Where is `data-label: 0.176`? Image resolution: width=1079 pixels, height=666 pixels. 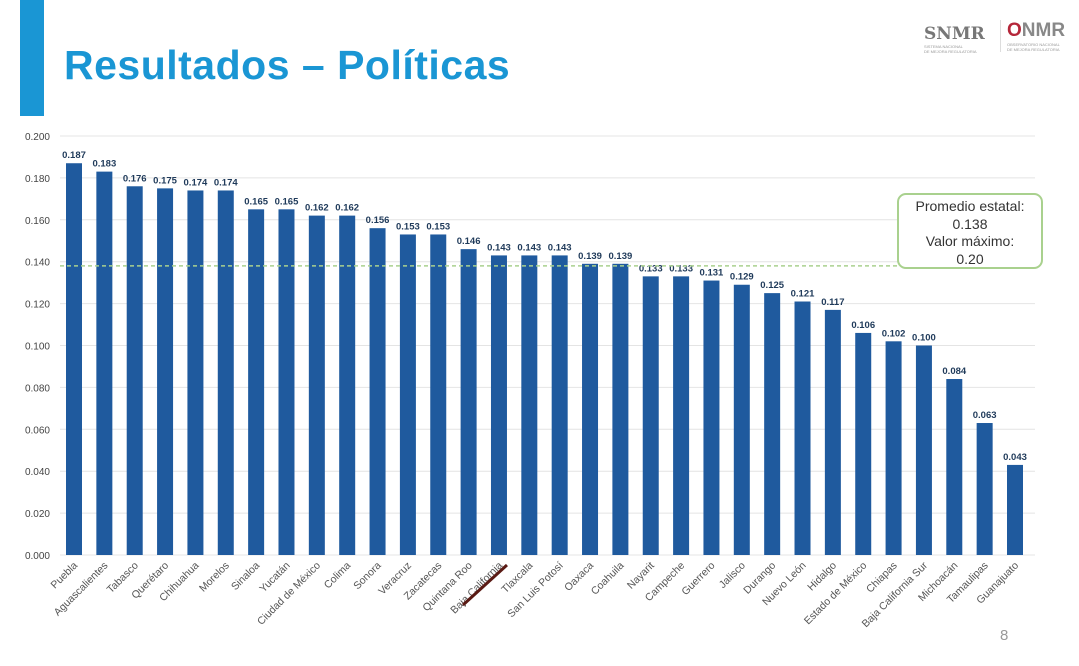
data-label: 0.176 is located at coordinates (135, 178).